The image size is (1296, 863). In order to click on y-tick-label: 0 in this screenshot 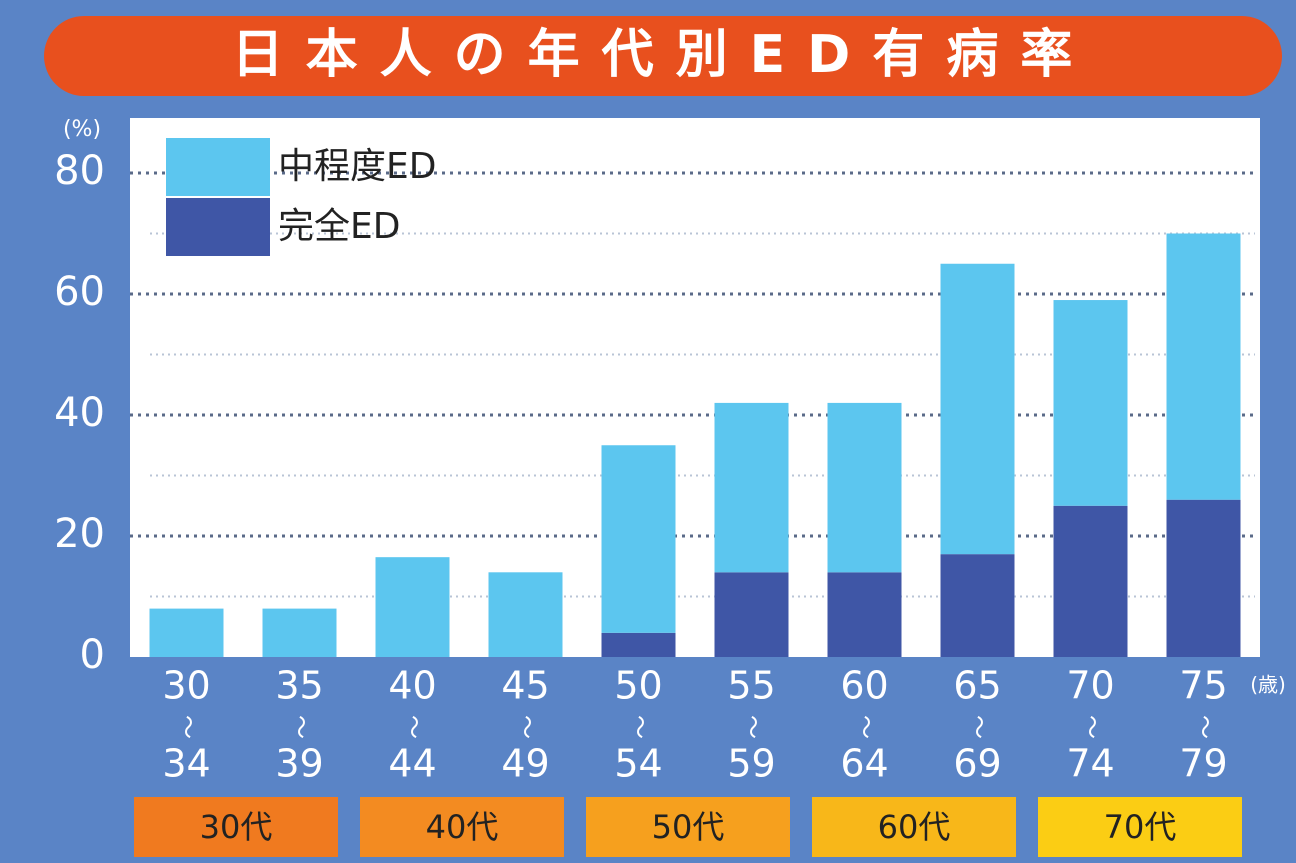, I will do `click(92, 655)`.